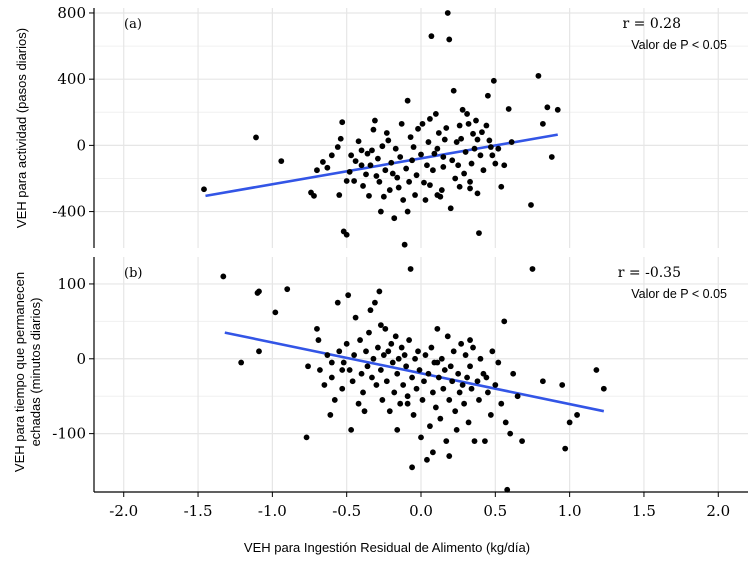  I want to click on r-value-a: r = 0.28, so click(652, 24).